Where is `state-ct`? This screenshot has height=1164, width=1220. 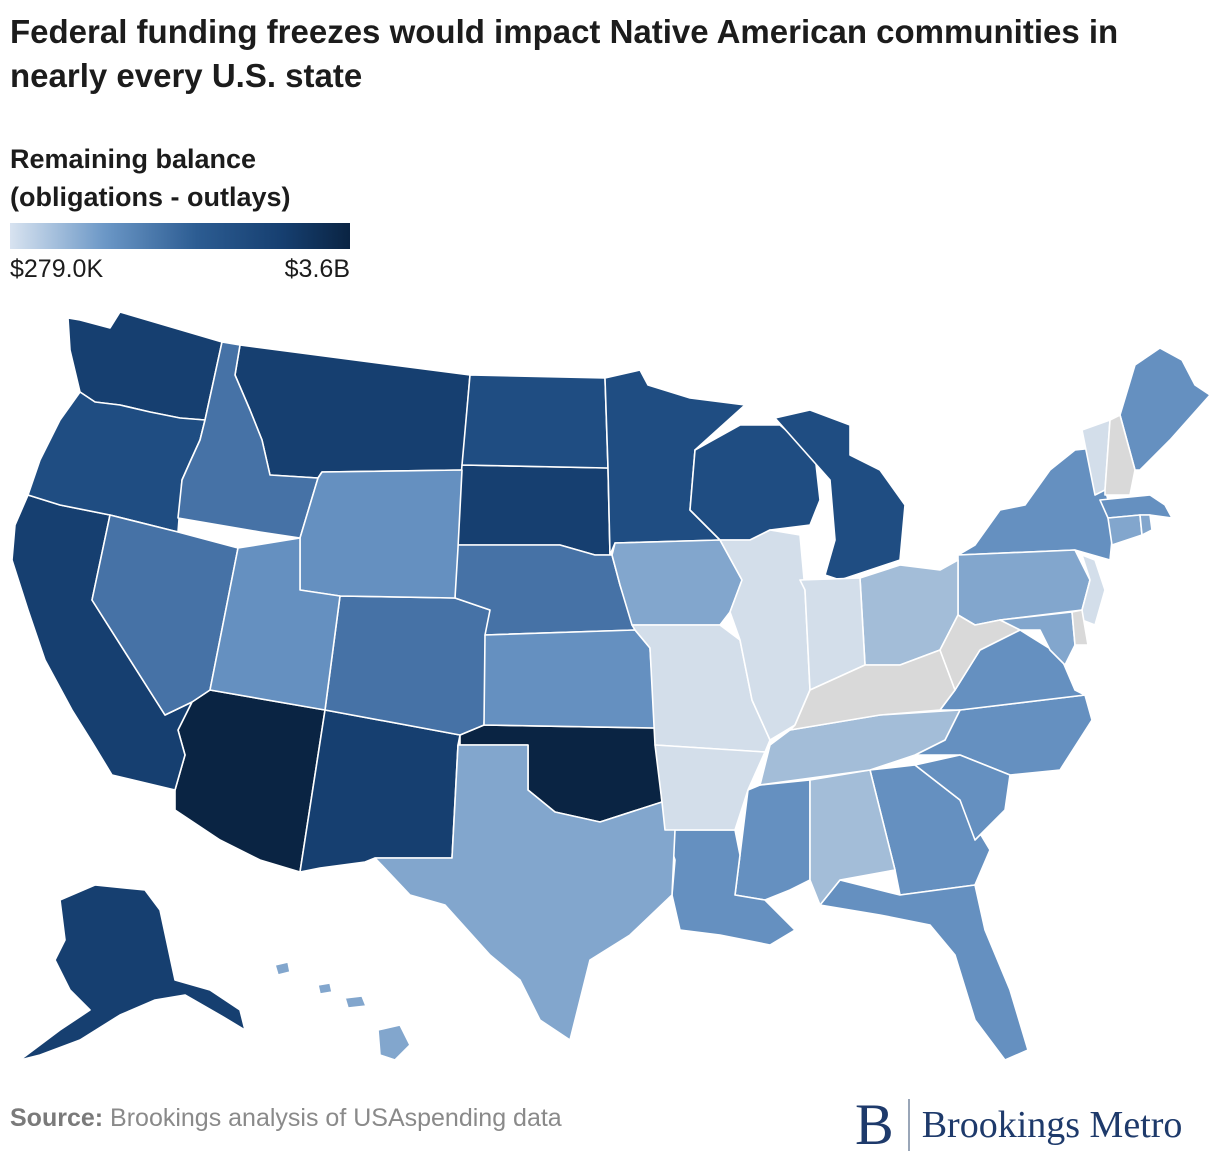
state-ct is located at coordinates (1125, 530).